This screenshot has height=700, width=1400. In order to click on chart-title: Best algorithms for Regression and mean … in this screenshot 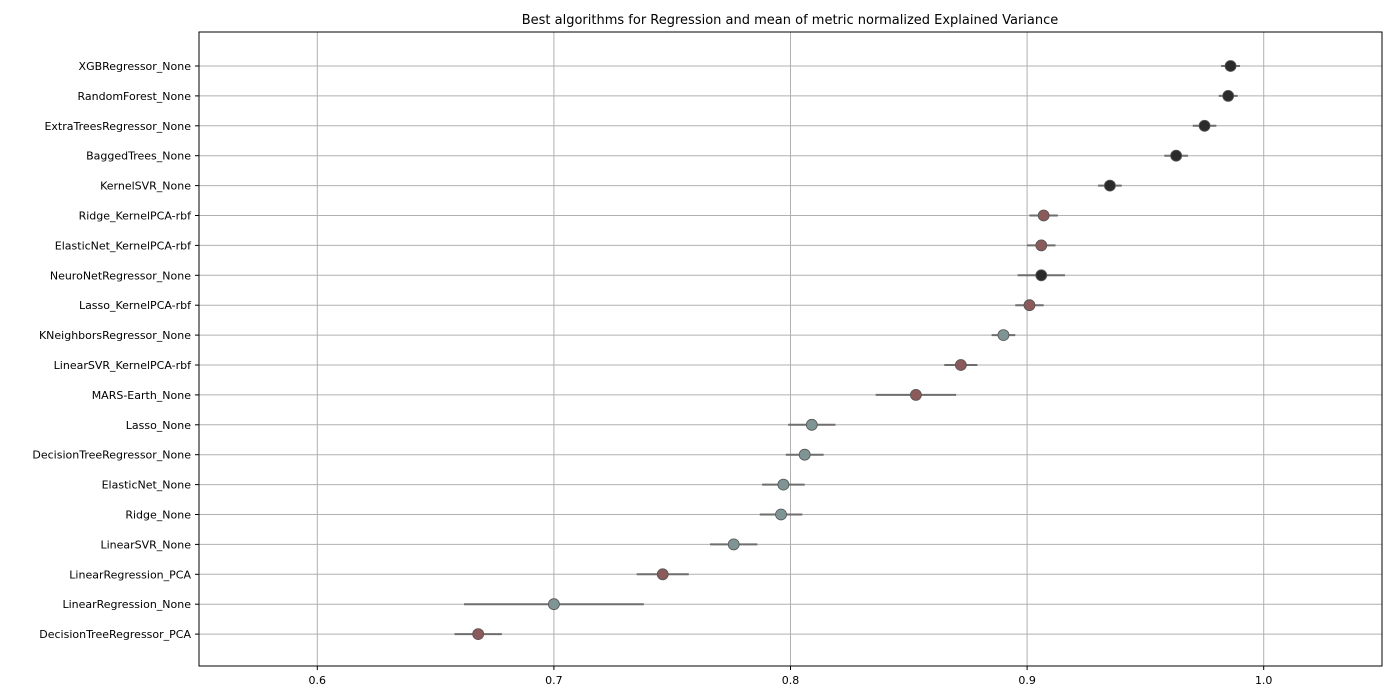, I will do `click(790, 20)`.